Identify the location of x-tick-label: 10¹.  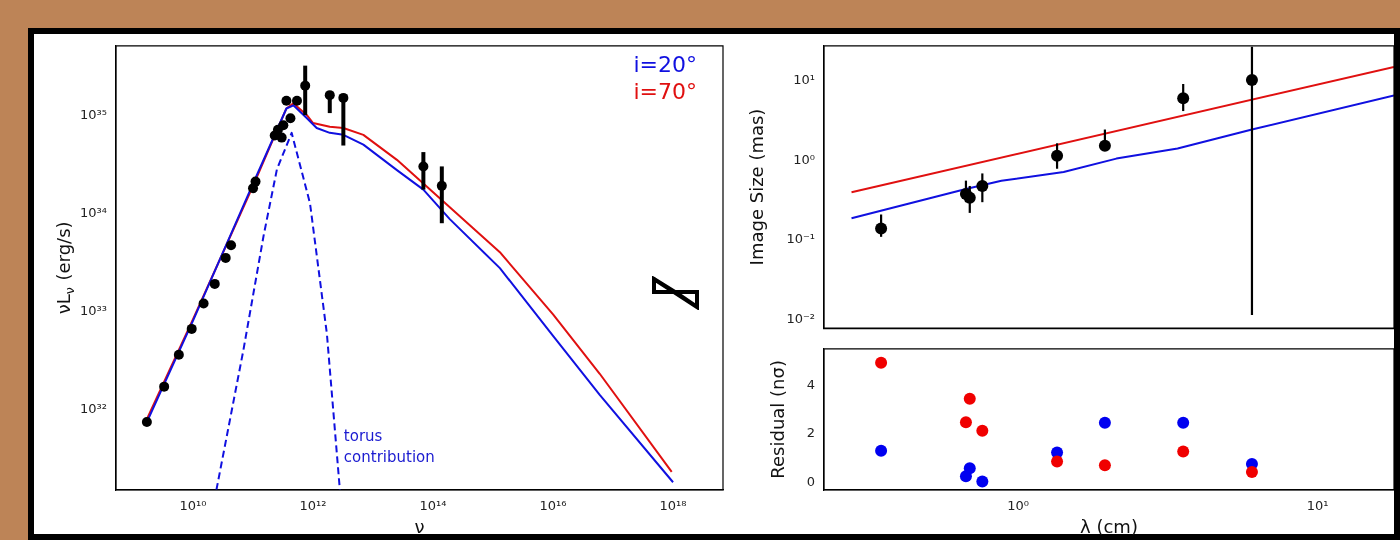
(1317, 506).